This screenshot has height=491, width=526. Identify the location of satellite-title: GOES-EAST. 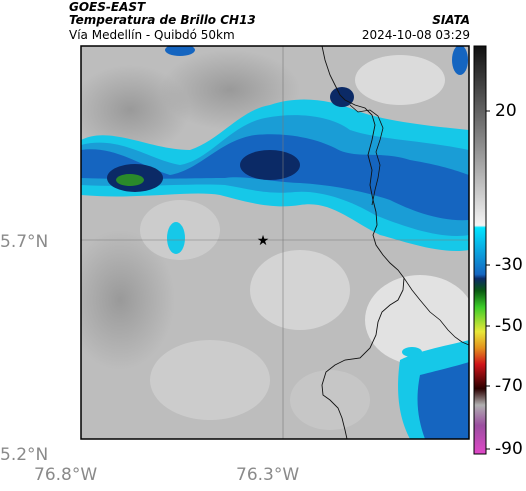
(107, 7).